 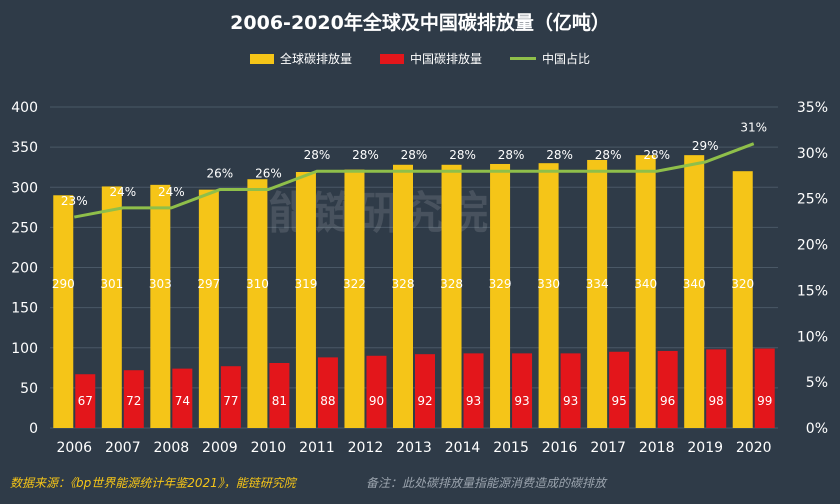 What do you see at coordinates (812, 246) in the screenshot?
I see `y-right-tick-label: 20%` at bounding box center [812, 246].